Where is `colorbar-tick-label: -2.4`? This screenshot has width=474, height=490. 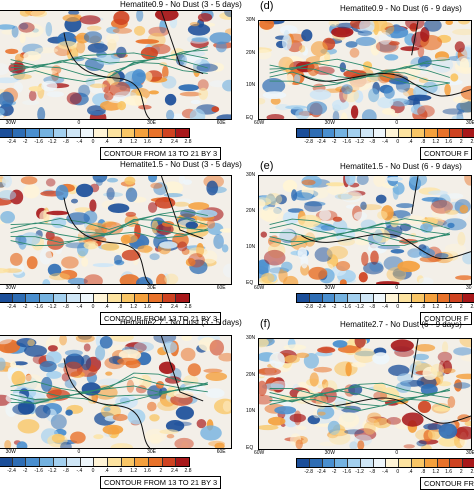 colorbar-tick-label: -2.4 is located at coordinates (321, 142).